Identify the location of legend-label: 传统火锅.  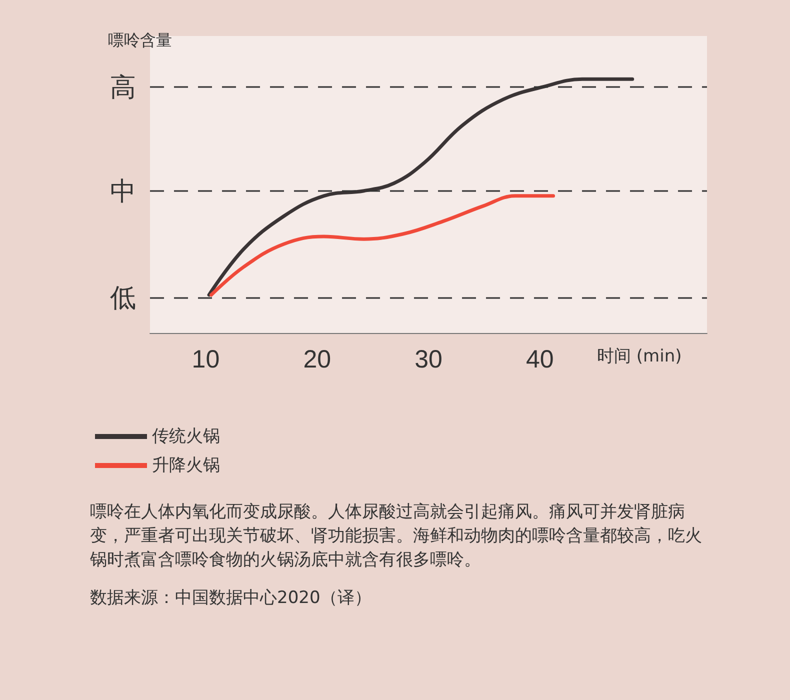
(186, 436).